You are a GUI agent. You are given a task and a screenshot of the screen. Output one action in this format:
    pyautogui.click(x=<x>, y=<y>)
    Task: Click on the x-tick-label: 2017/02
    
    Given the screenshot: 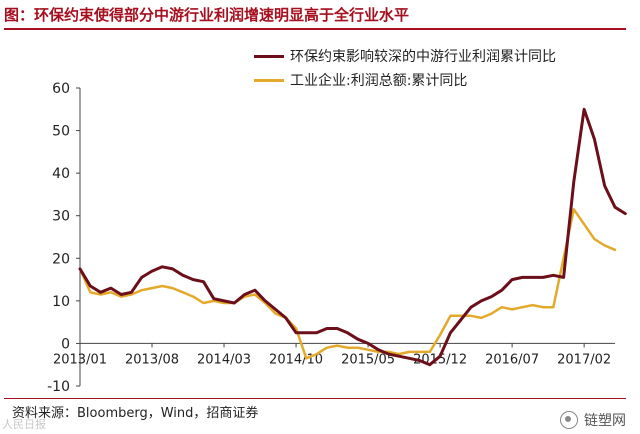 What is the action you would take?
    pyautogui.click(x=584, y=359)
    